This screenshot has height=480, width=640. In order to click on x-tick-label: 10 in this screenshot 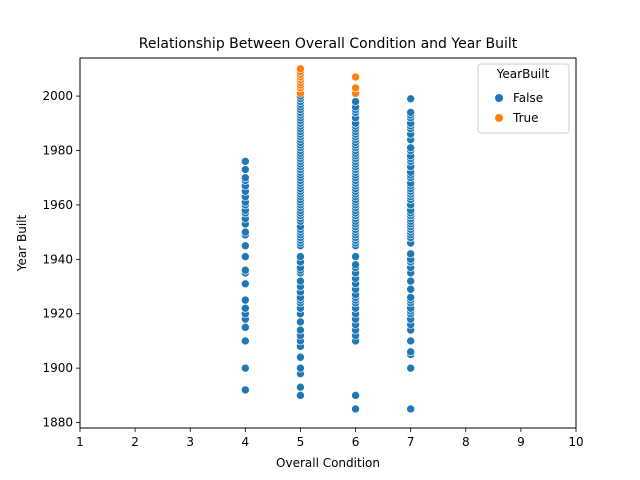, I will do `click(575, 442)`.